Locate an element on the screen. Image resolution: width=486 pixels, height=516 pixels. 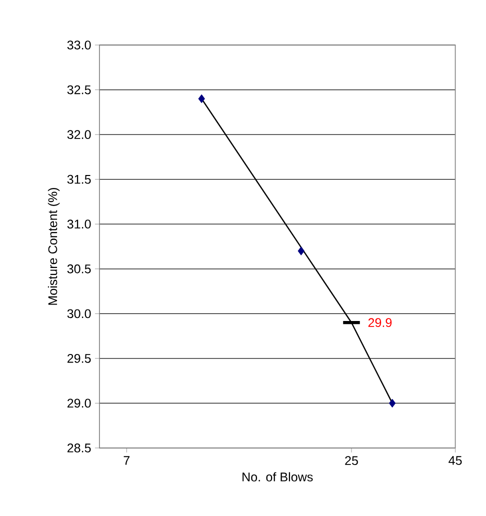
y-tick-label: 32.5 is located at coordinates (79, 89).